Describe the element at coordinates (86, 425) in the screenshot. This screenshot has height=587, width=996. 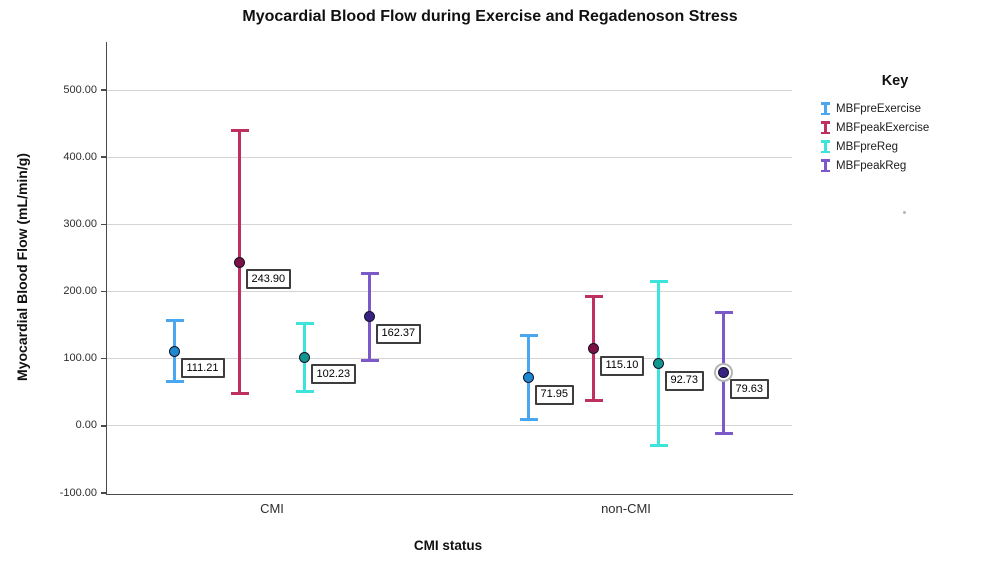
I see `y-tick-label: 0.00` at that location.